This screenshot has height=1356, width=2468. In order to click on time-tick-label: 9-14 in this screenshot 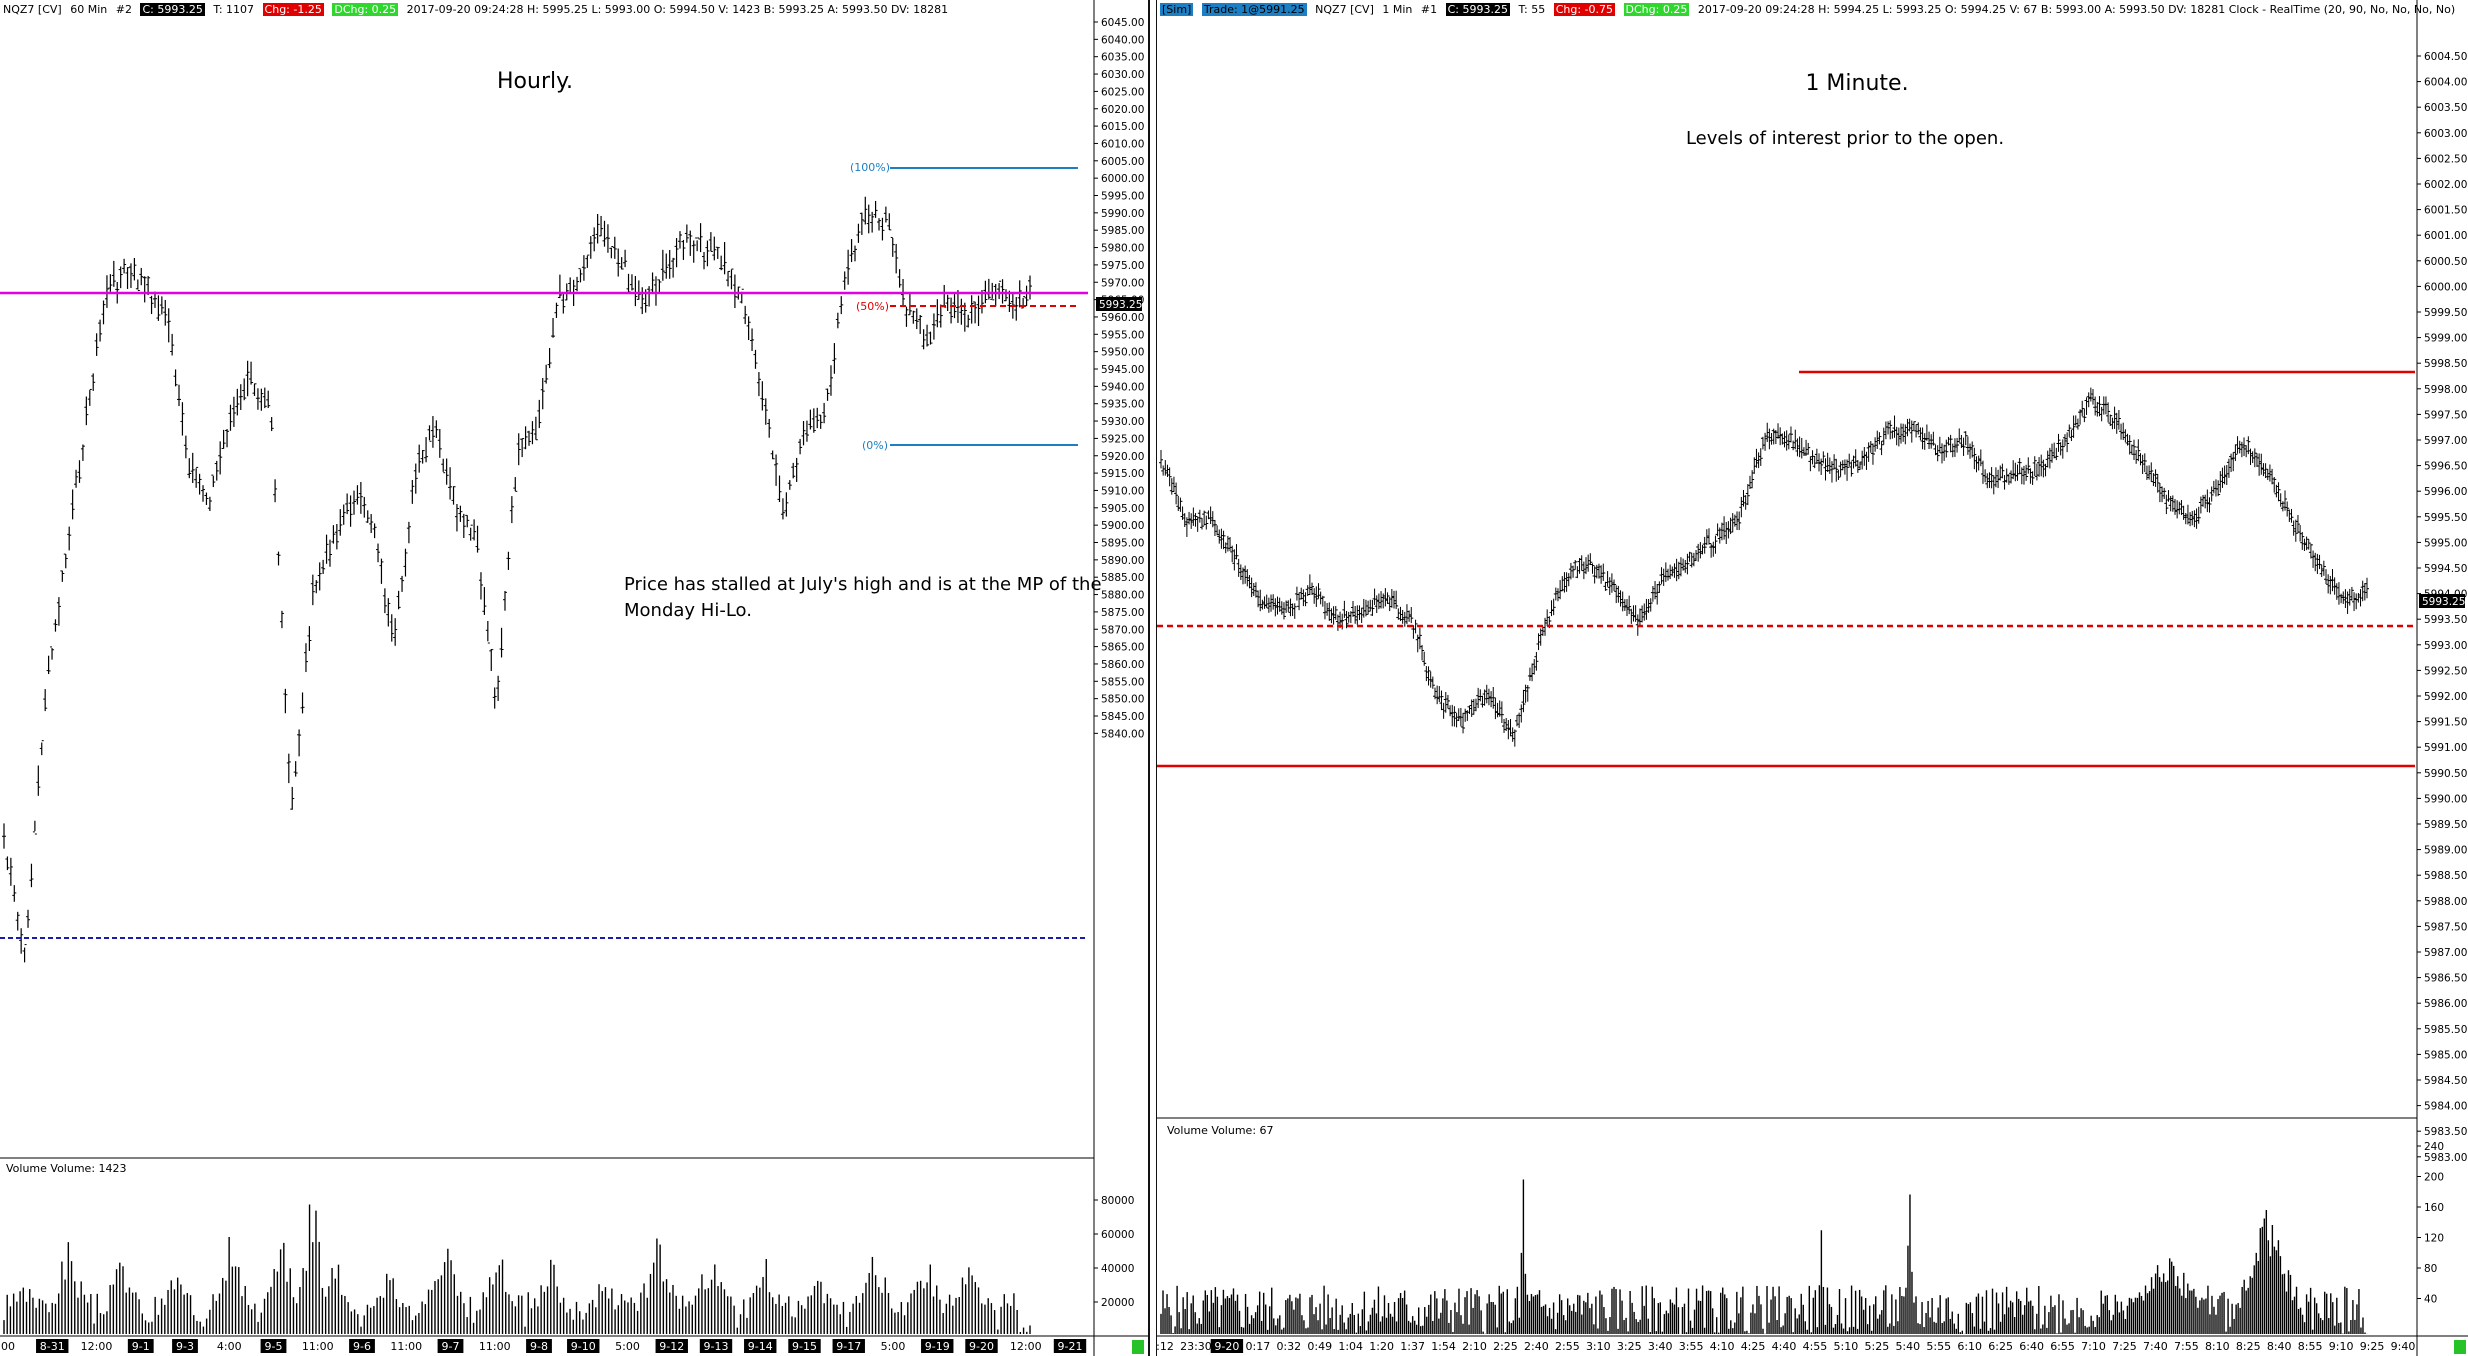, I will do `click(760, 1346)`.